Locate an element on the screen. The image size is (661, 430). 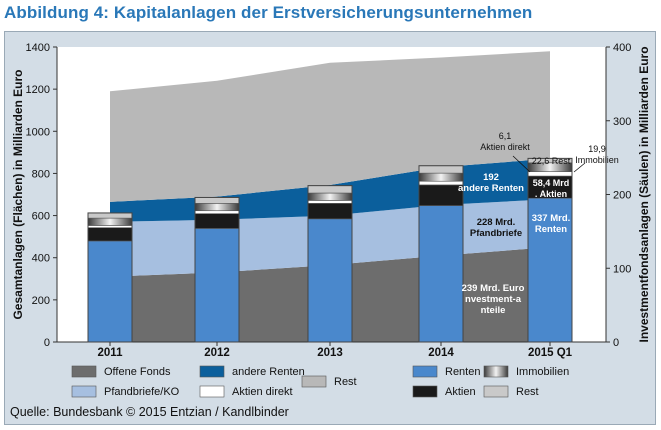
legend-label: Offene Fonds is located at coordinates (137, 372).